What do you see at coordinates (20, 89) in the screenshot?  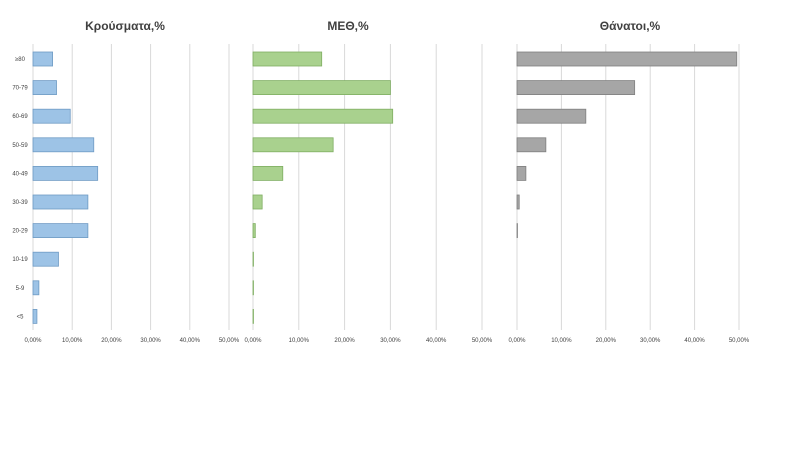 I see `category-label: 70-79` at bounding box center [20, 89].